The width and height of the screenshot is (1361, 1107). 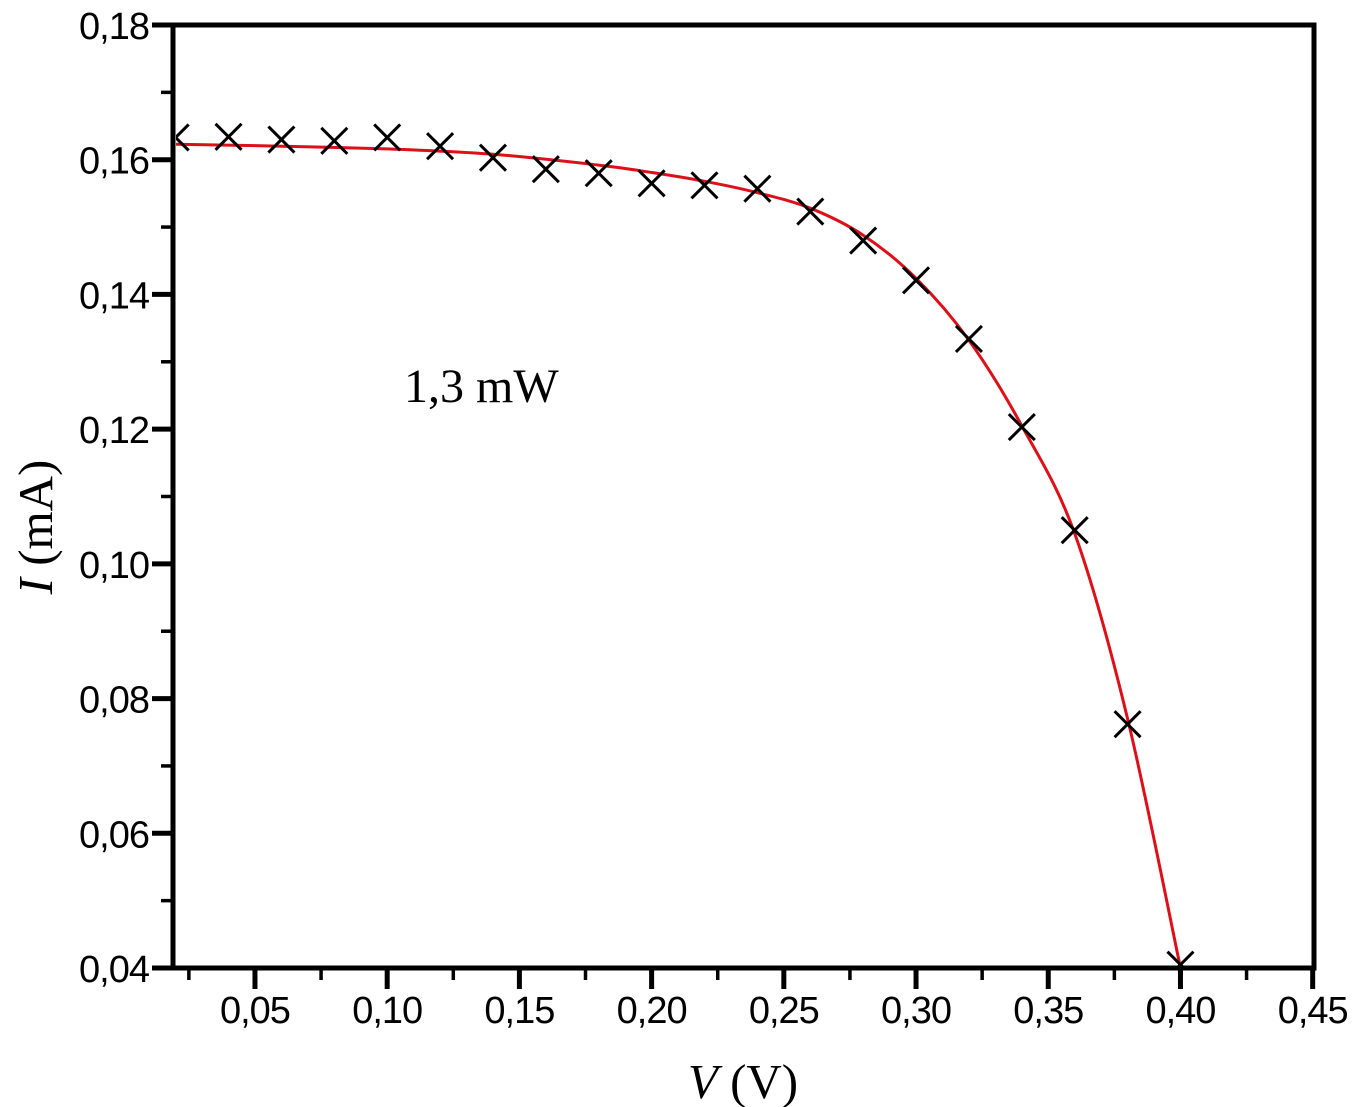 What do you see at coordinates (481, 386) in the screenshot?
I see `power-annotation: 1,3 mW` at bounding box center [481, 386].